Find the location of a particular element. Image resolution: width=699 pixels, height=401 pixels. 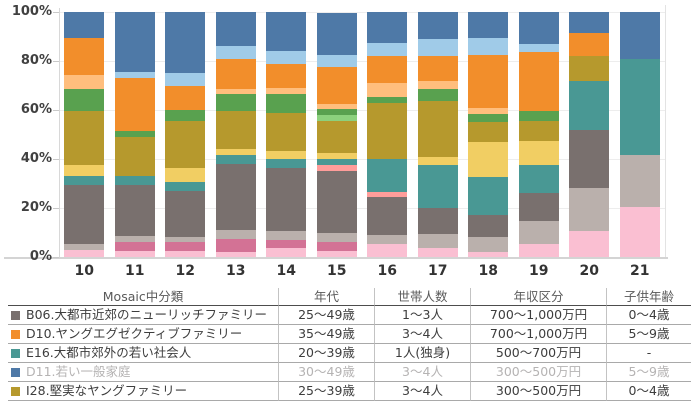

bar-16-segment-D10 is located at coordinates (387, 70).